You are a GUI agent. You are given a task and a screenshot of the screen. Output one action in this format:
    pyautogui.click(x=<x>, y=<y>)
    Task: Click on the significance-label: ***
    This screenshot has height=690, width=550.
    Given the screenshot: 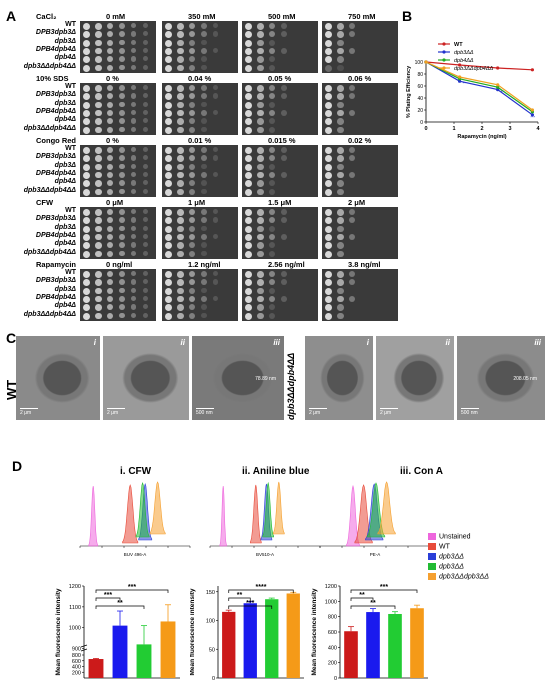 What is the action you would take?
    pyautogui.click(x=532, y=117)
    